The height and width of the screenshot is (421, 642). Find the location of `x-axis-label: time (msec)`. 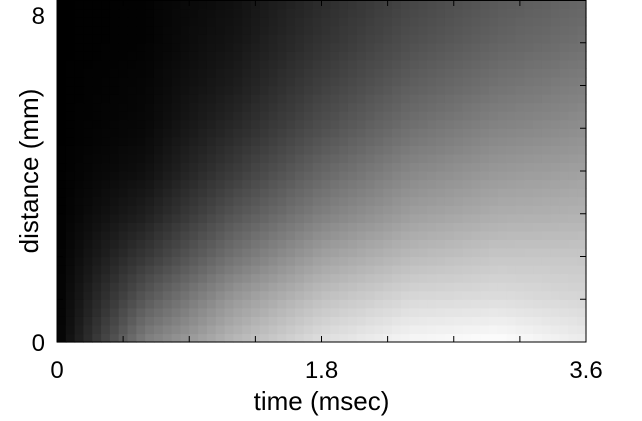

x-axis-label: time (msec) is located at coordinates (322, 401).